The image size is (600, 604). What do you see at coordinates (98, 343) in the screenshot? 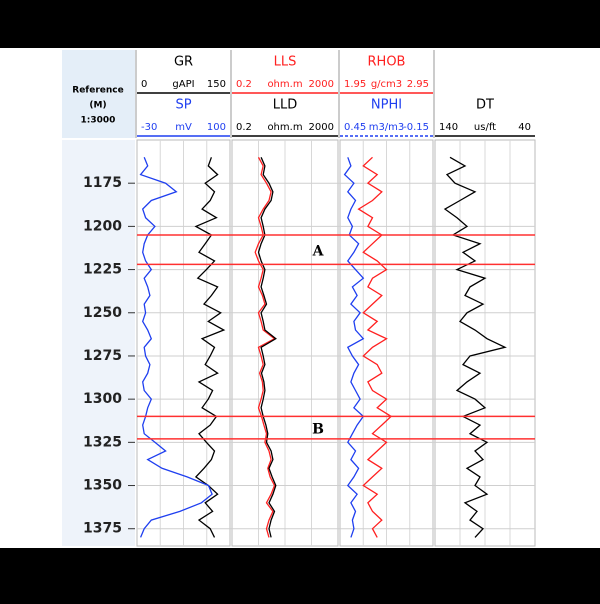
I see `depth-column` at bounding box center [98, 343].